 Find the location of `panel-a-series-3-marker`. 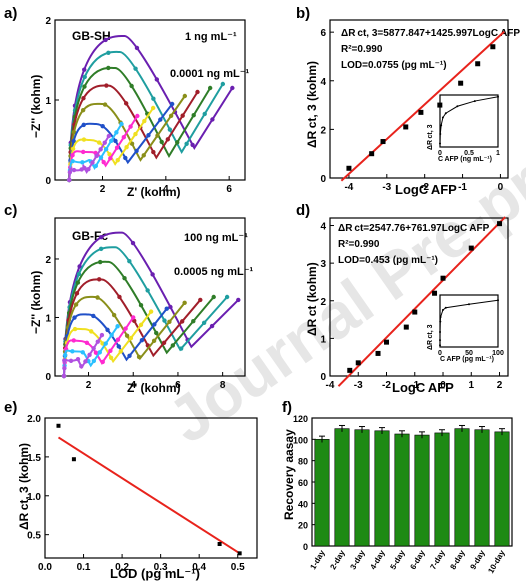

panel-a-series-3-marker is located at coordinates (177, 142).